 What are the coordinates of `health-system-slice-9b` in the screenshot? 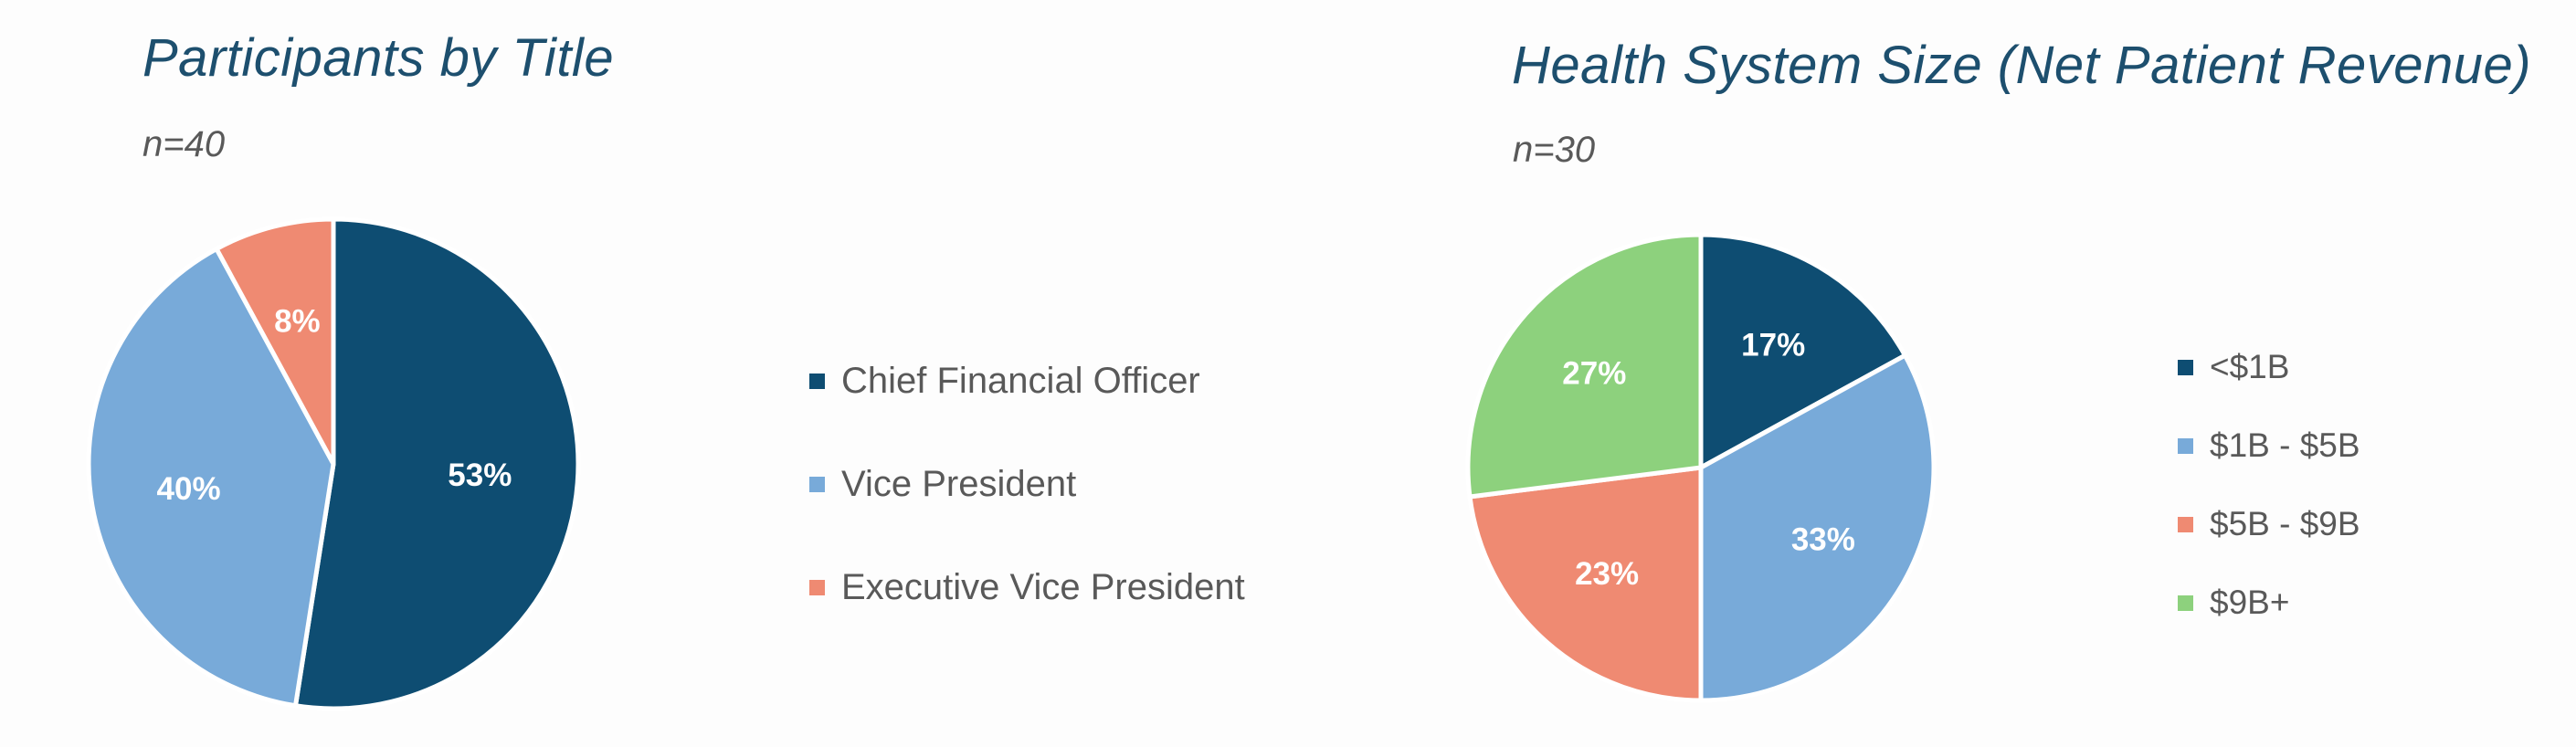 It's located at (1585, 366).